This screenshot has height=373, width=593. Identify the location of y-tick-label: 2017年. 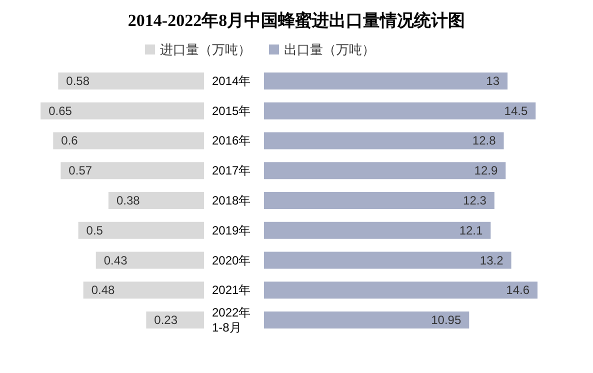
(231, 171).